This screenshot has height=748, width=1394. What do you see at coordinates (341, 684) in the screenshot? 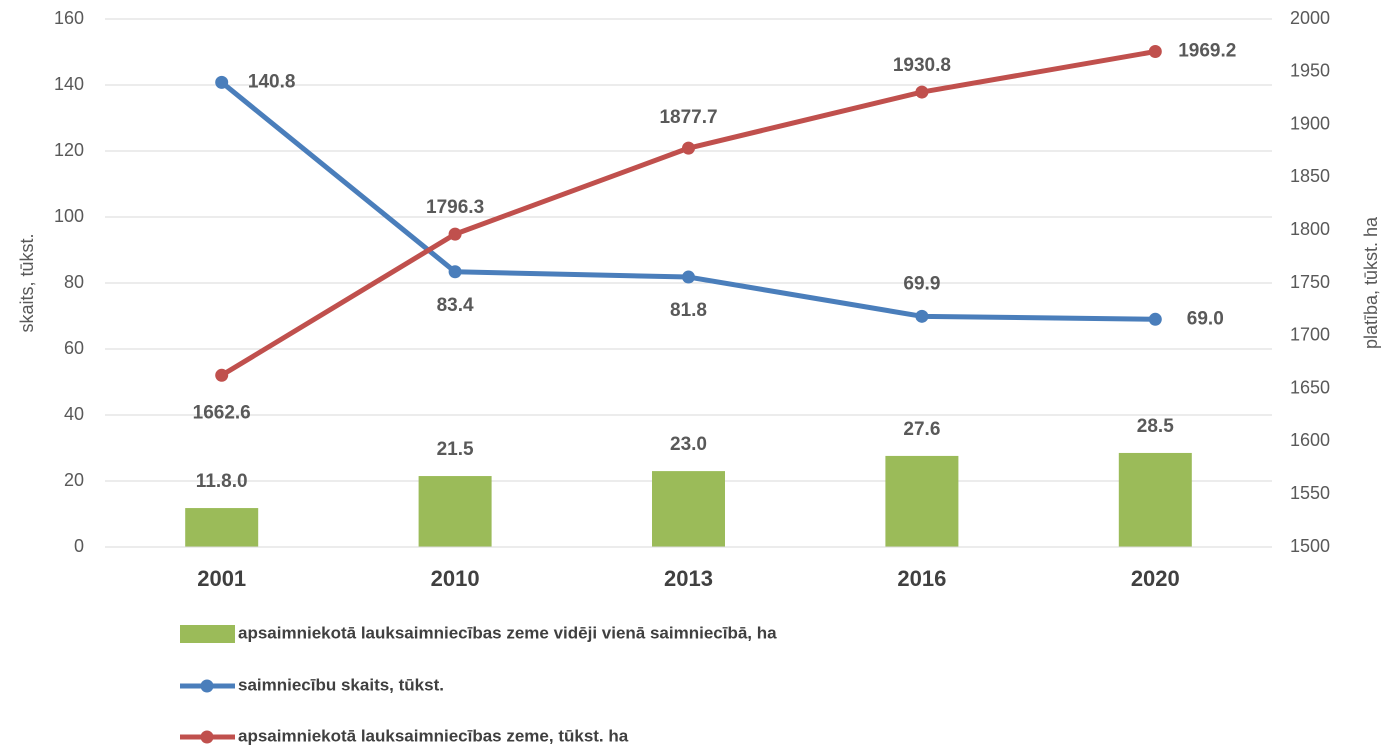
I see `legend-label: saimniecību skaits, tūkst.` at bounding box center [341, 684].